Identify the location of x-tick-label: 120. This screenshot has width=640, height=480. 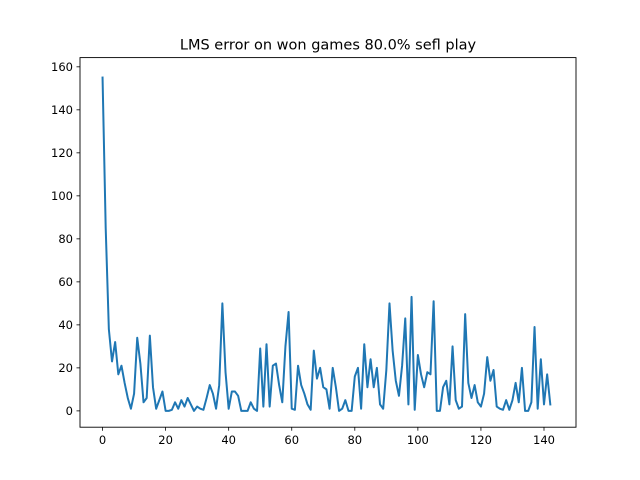
(481, 440).